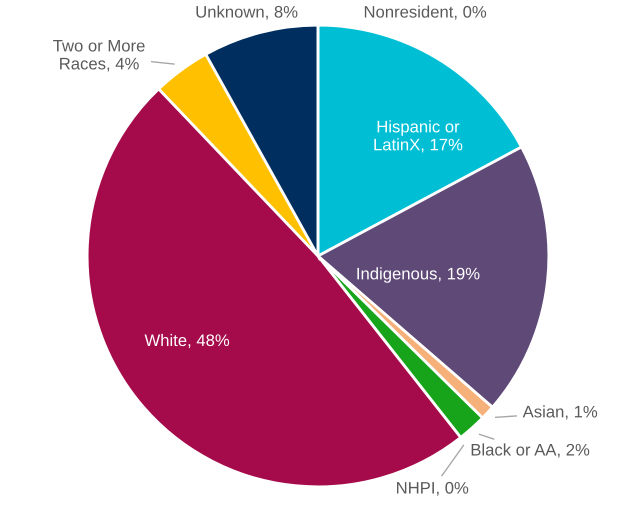 Image resolution: width=632 pixels, height=505 pixels. Describe the element at coordinates (418, 136) in the screenshot. I see `slice-label: Hispanic or LatinX, 17%` at that location.